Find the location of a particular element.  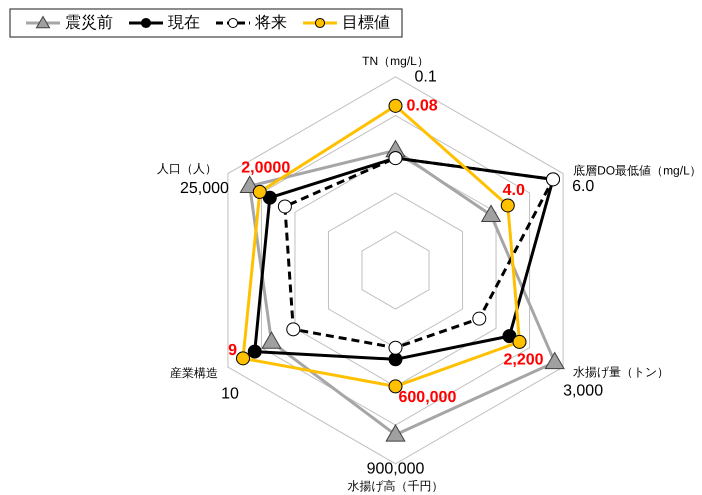

text: 25,000 is located at coordinates (205, 189).